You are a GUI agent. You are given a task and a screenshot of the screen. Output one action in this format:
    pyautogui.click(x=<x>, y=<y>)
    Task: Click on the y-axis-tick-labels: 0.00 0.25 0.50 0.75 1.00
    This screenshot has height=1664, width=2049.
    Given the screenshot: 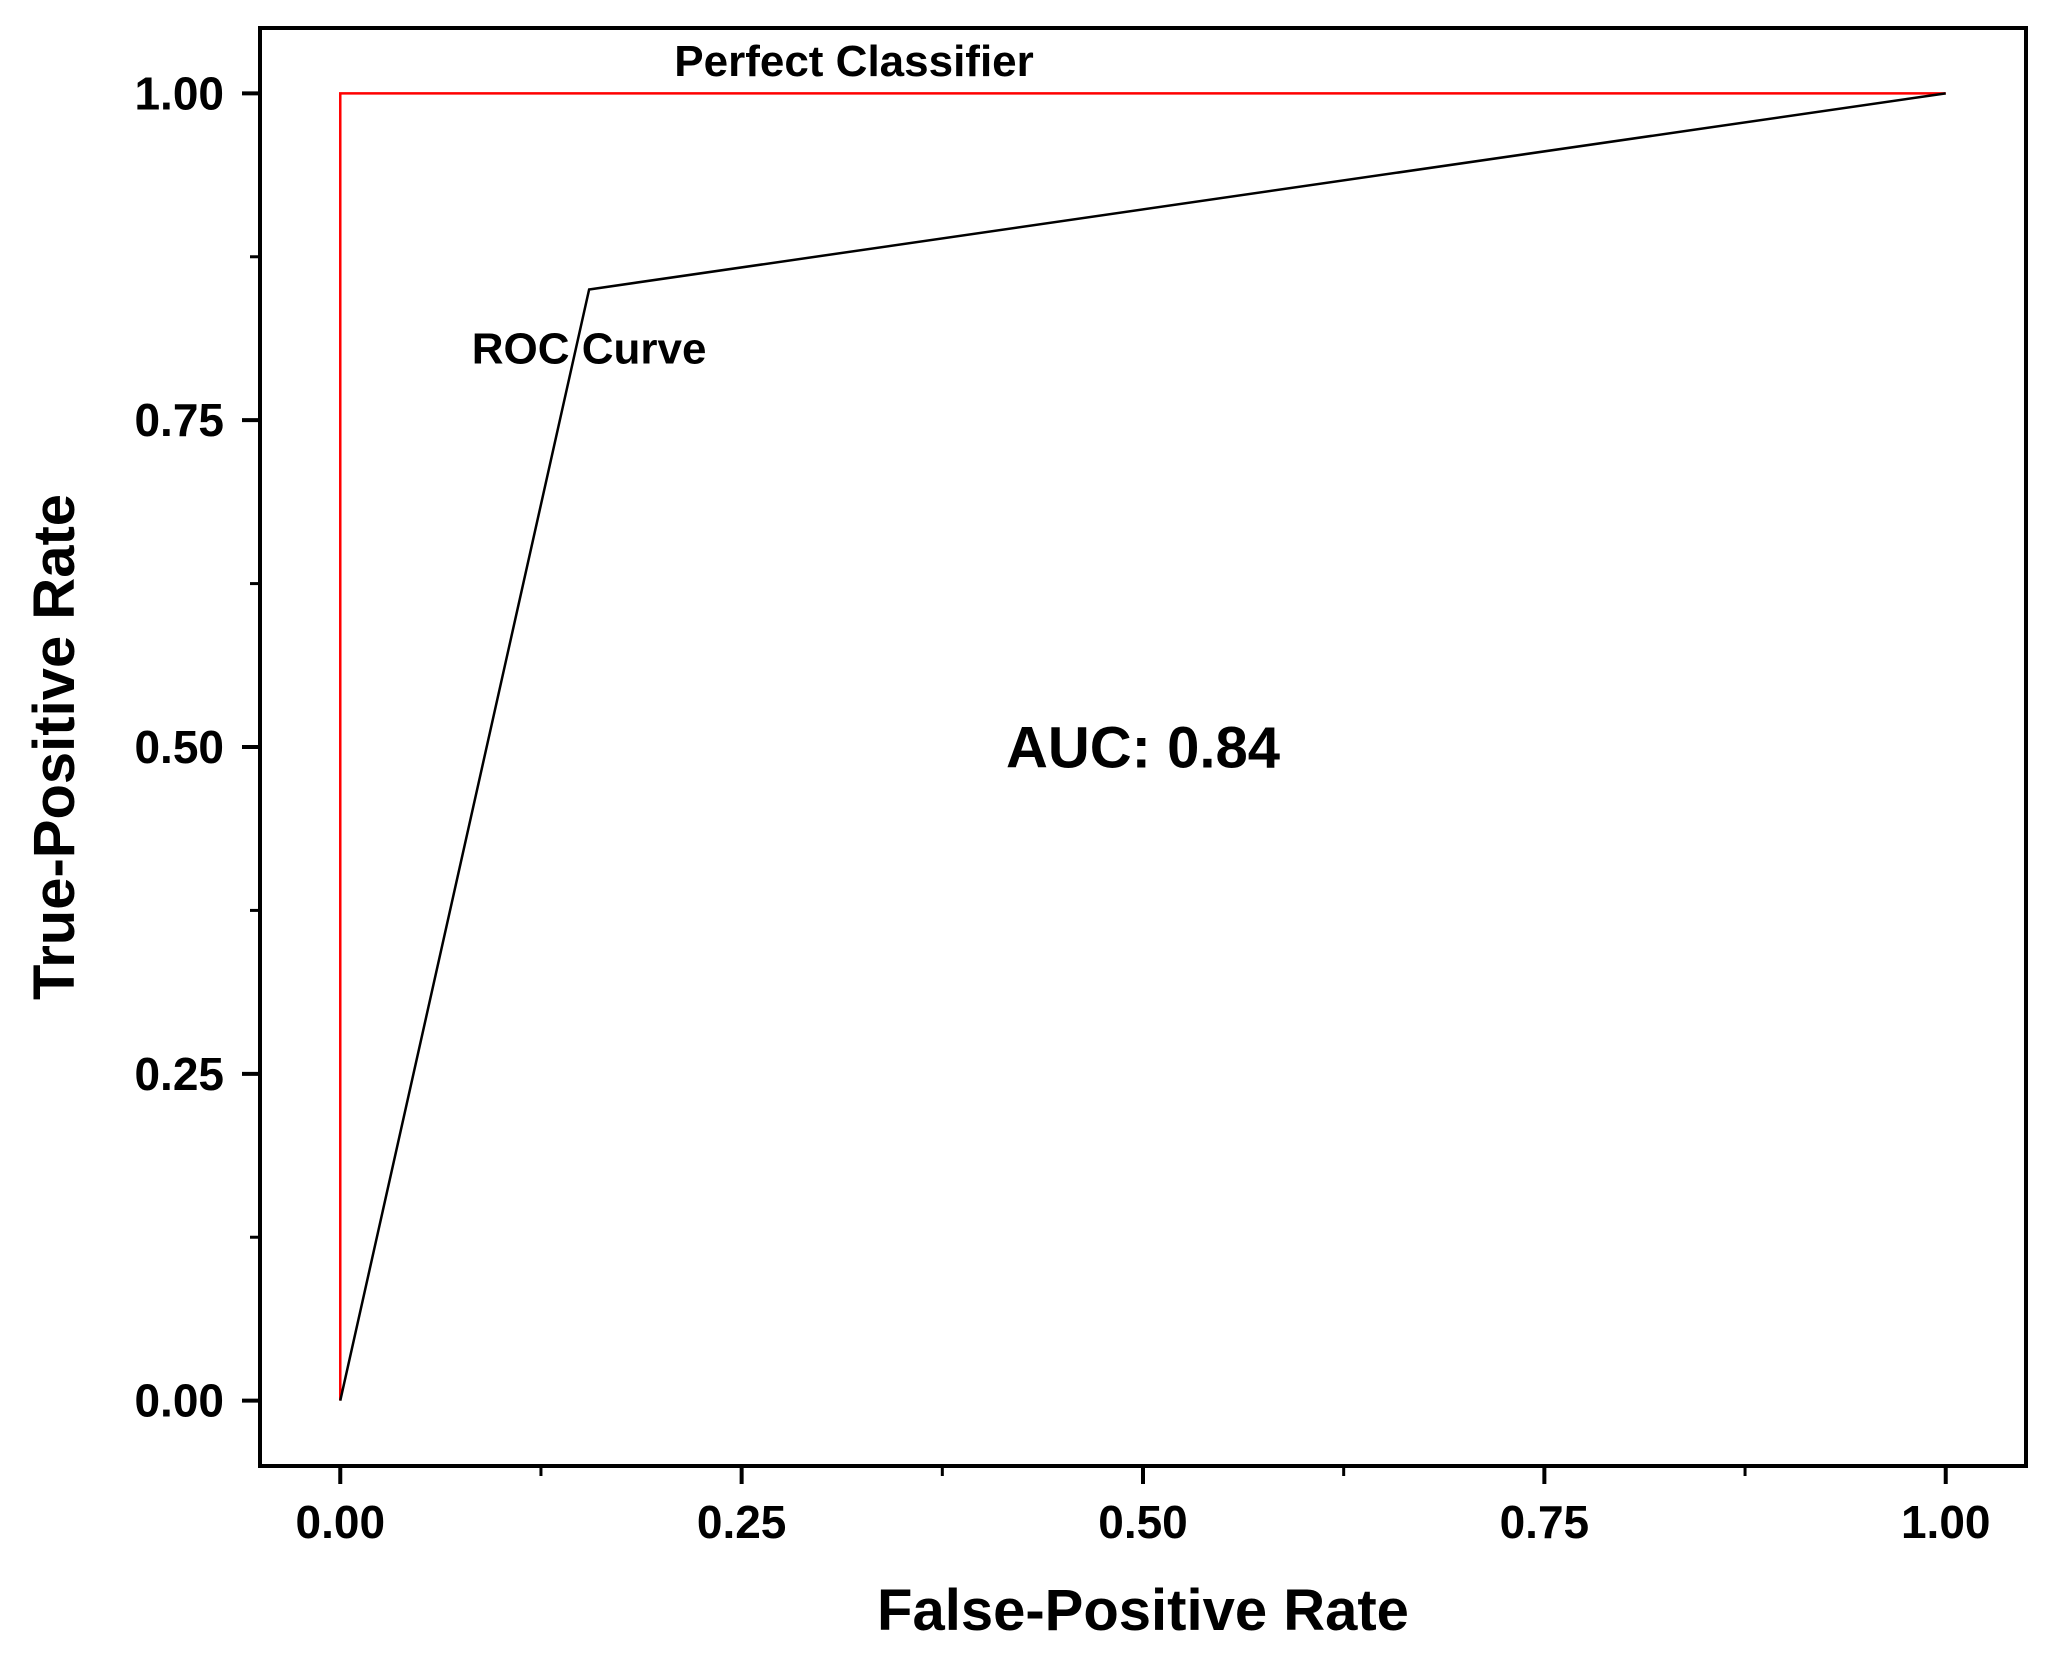 What is the action you would take?
    pyautogui.click(x=179, y=746)
    